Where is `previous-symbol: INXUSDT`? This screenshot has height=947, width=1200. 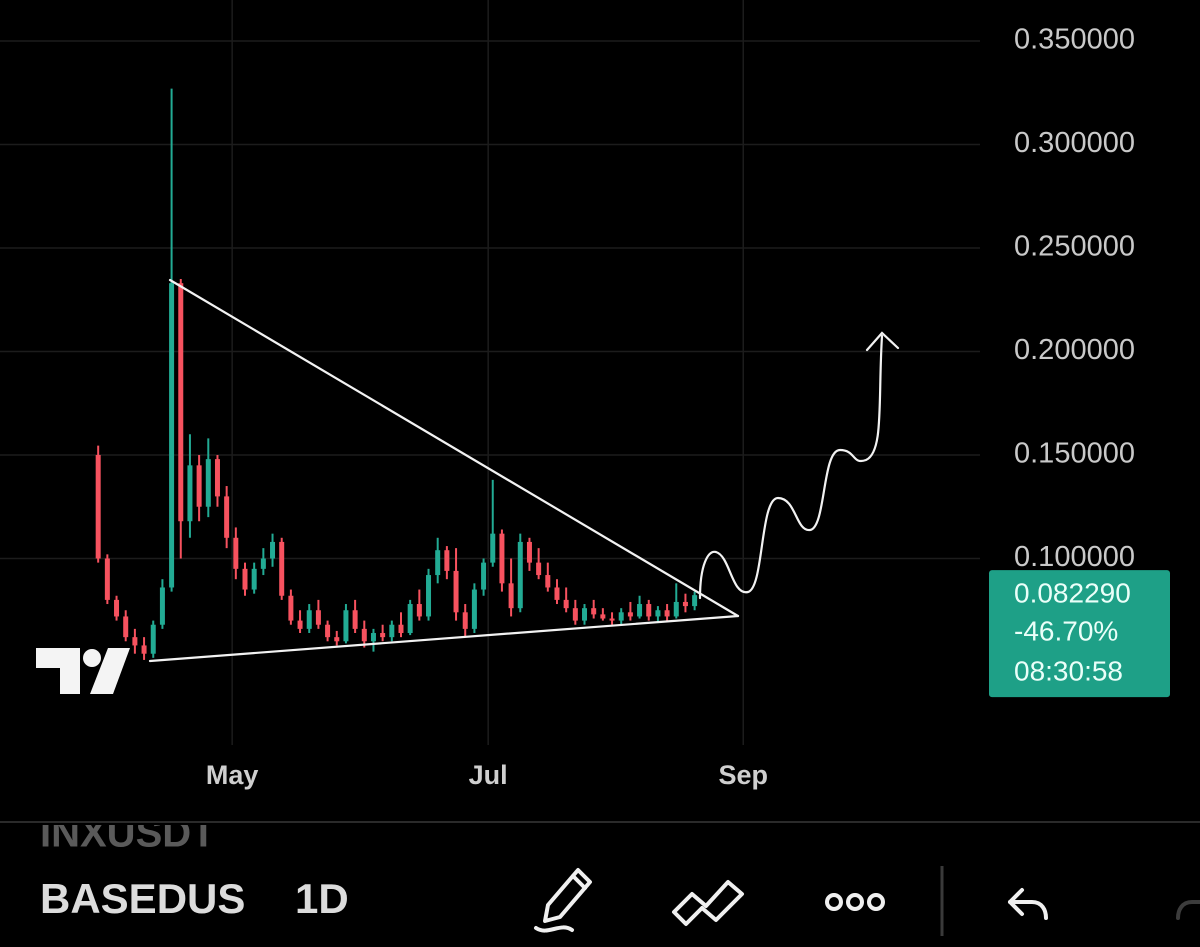 previous-symbol: INXUSDT is located at coordinates (128, 834).